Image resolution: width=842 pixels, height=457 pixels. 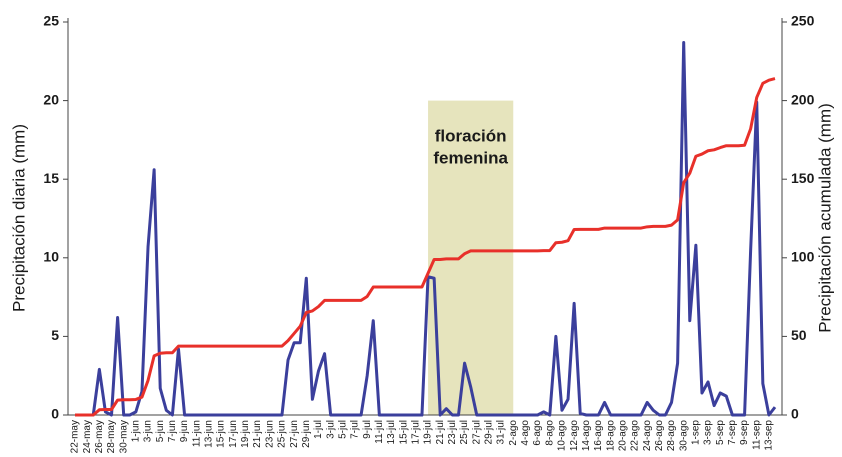 I want to click on x-tick-label: 29-jul, so click(x=489, y=432).